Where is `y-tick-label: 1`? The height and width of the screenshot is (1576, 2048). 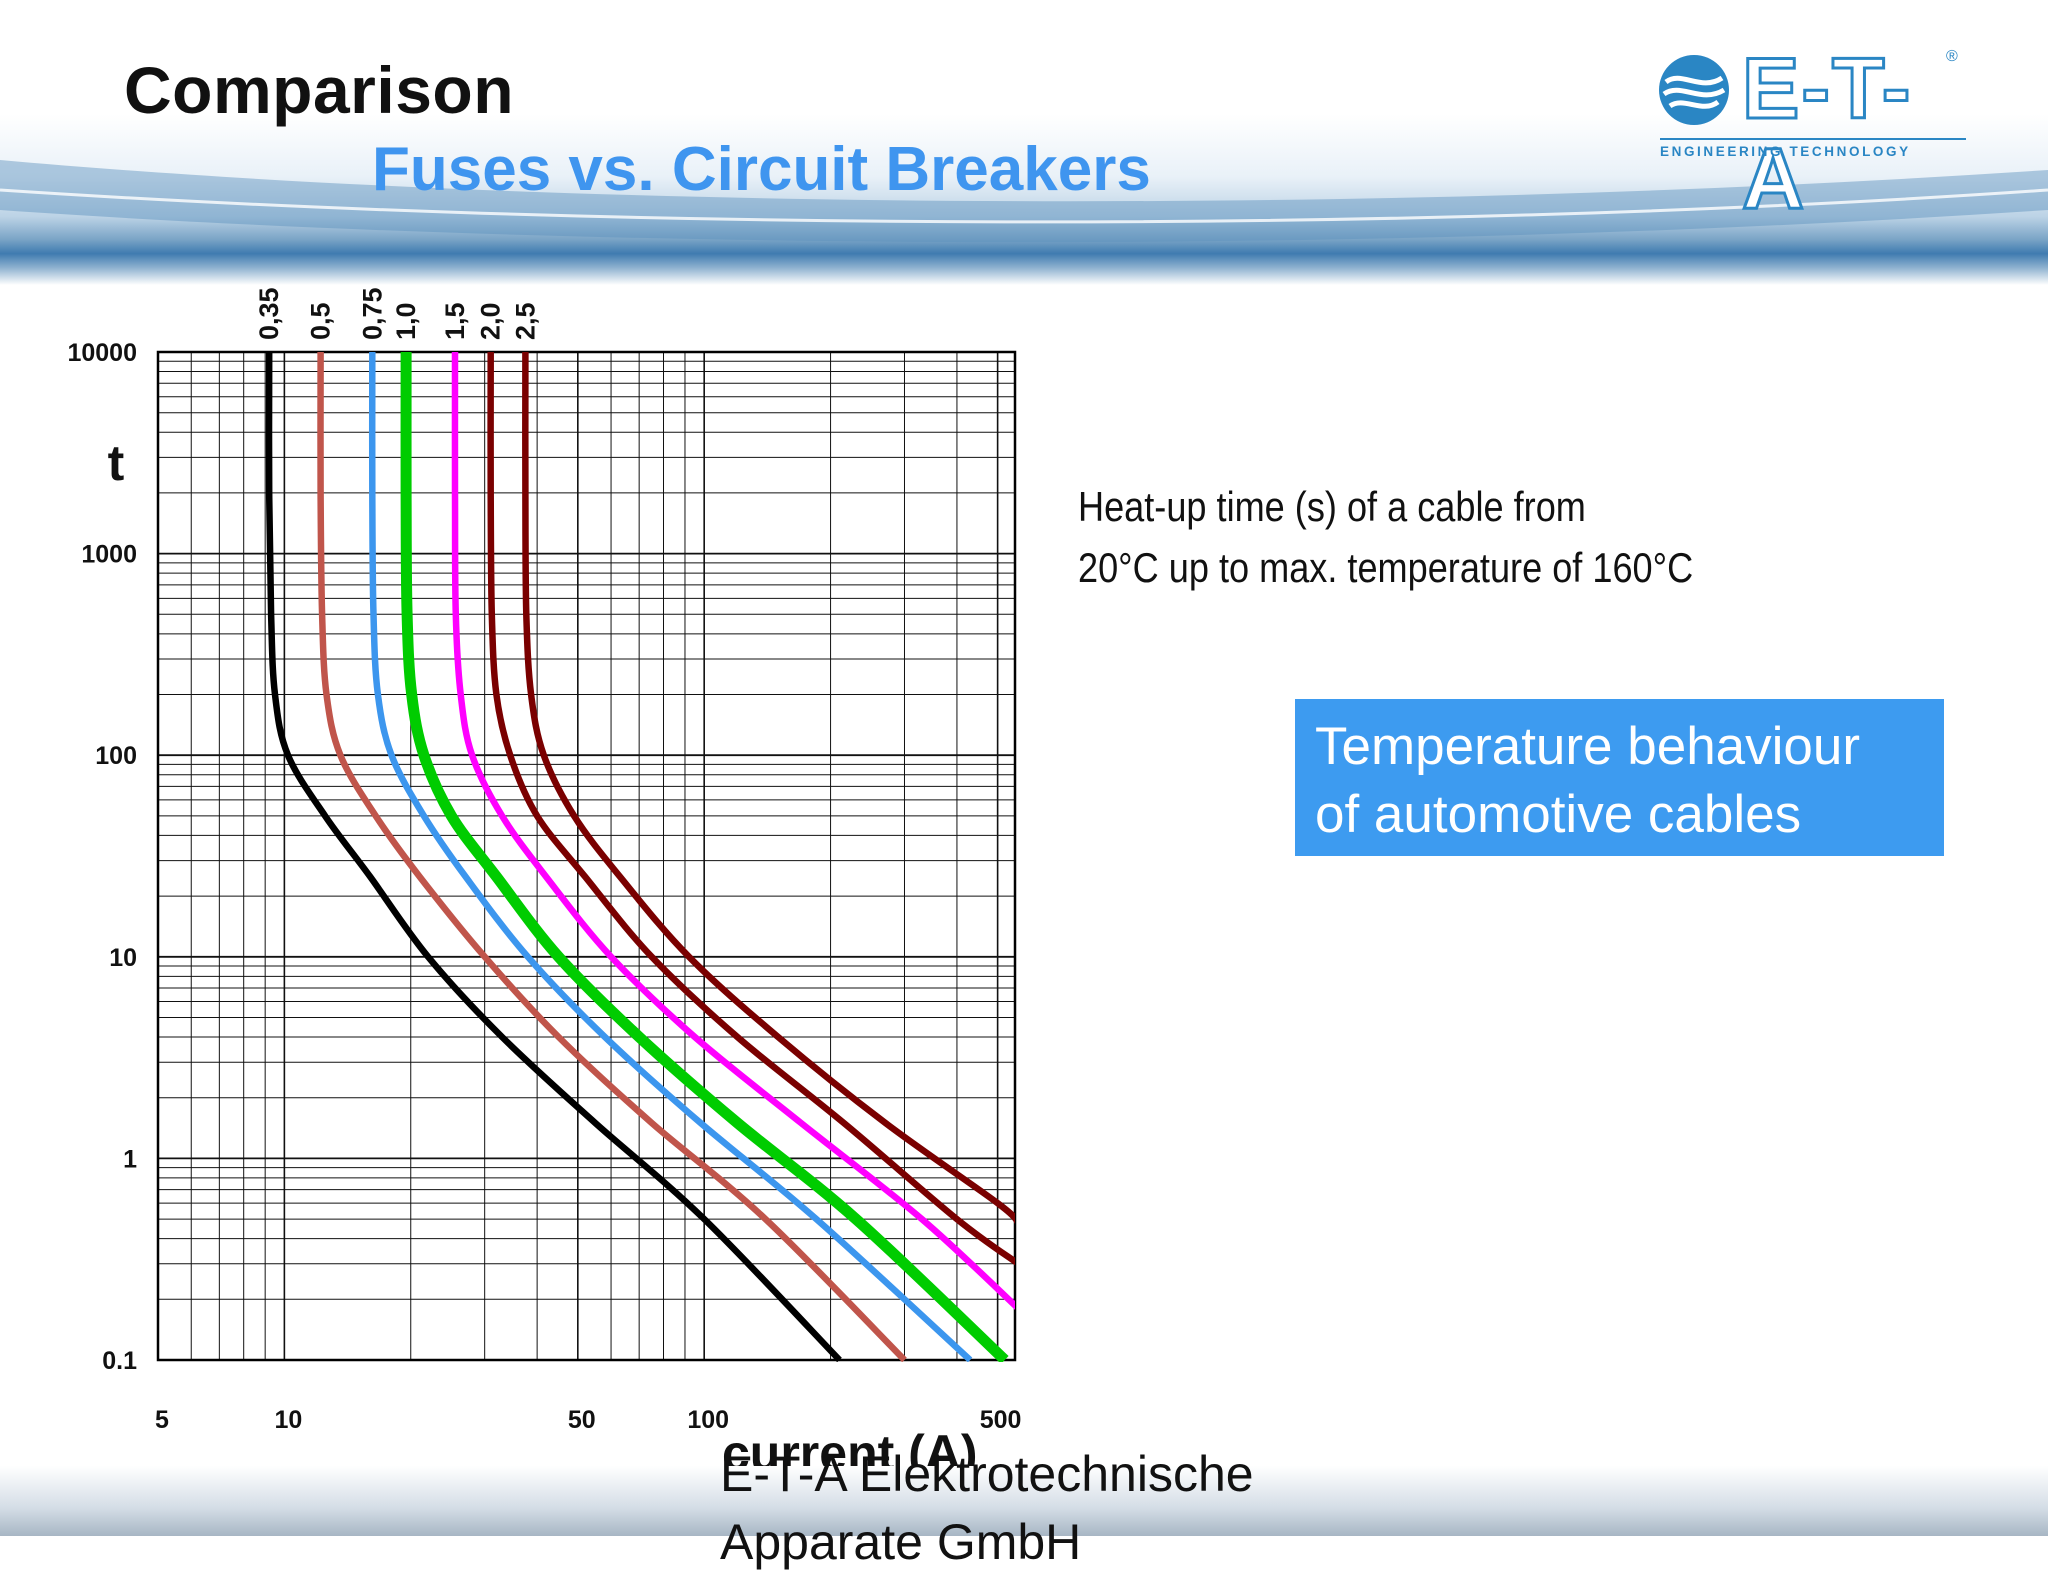 y-tick-label: 1 is located at coordinates (130, 1159).